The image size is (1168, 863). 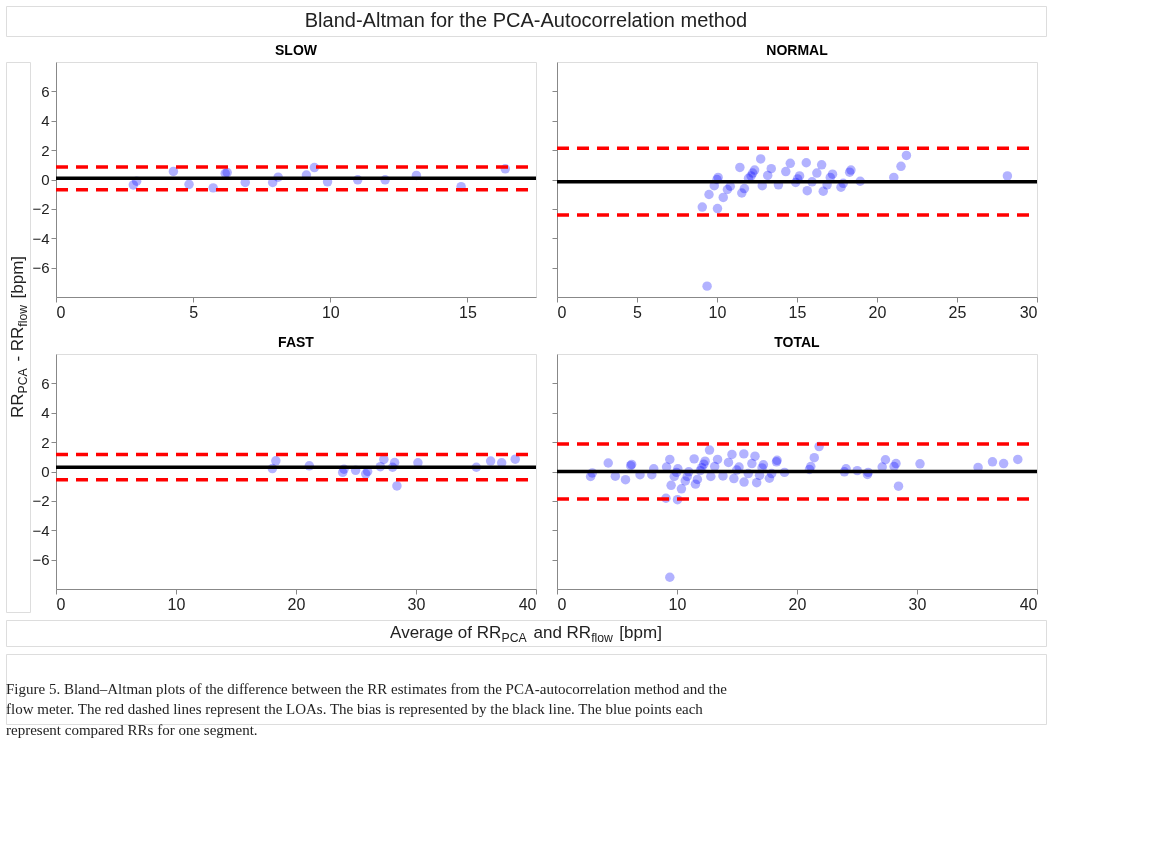 I want to click on chart-title: FAST, so click(x=296, y=342).